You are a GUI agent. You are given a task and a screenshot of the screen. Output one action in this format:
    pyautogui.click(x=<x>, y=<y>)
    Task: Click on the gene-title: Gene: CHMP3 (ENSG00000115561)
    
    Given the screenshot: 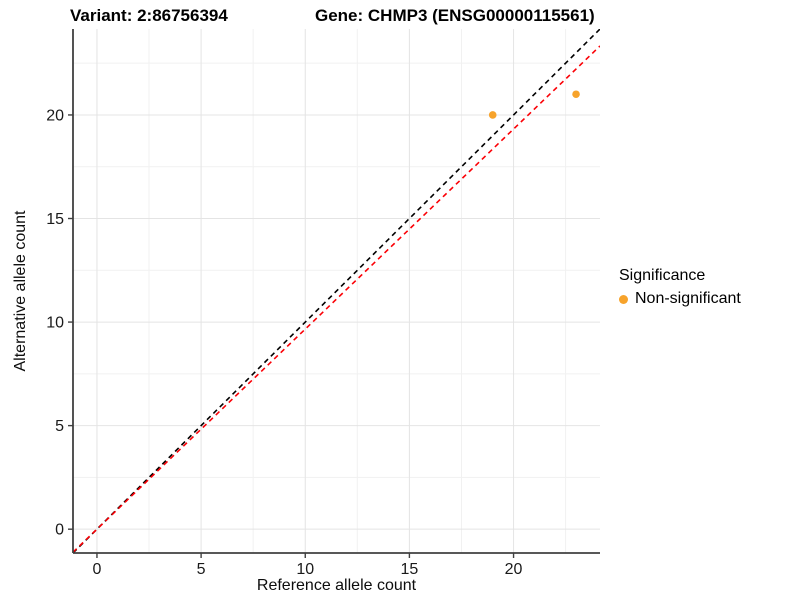 What is the action you would take?
    pyautogui.click(x=455, y=15)
    